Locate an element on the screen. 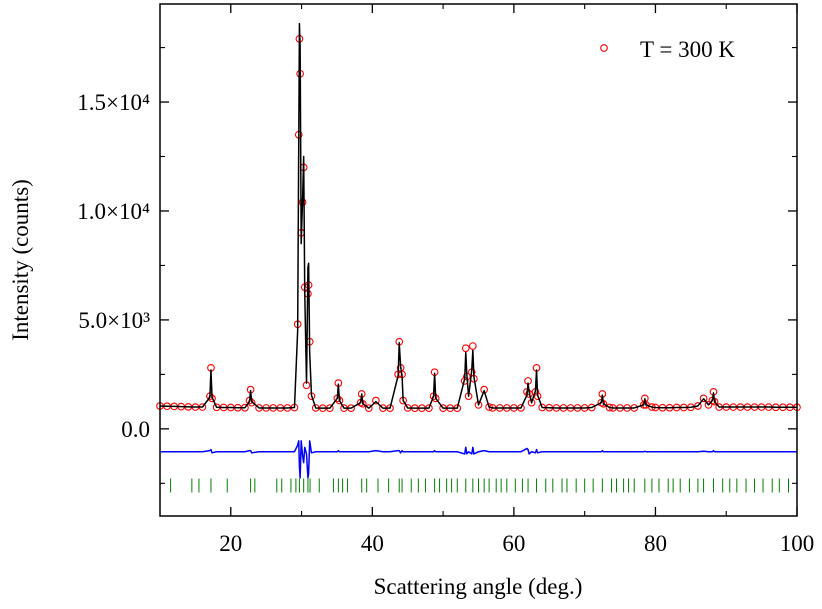 This screenshot has width=822, height=609. y-axis-label: Intensity (counts) is located at coordinates (20, 260).